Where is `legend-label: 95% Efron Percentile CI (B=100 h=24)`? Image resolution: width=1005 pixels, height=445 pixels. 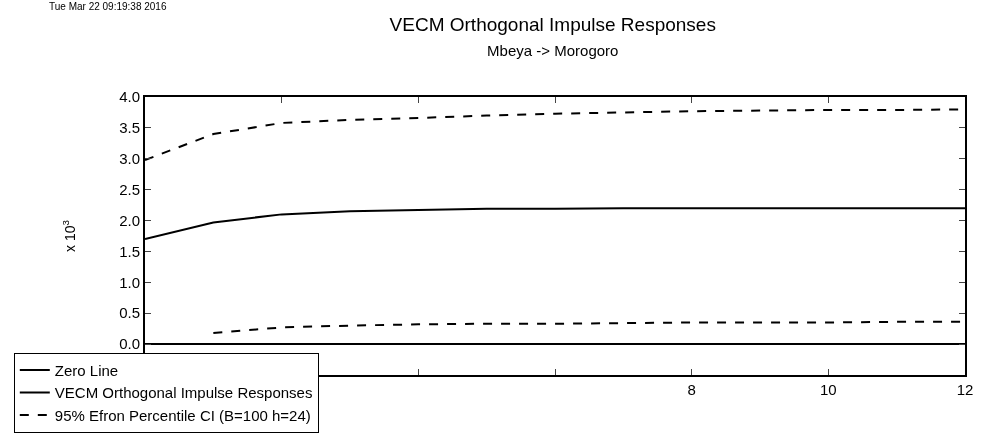 legend-label: 95% Efron Percentile CI (B=100 h=24) is located at coordinates (182, 415).